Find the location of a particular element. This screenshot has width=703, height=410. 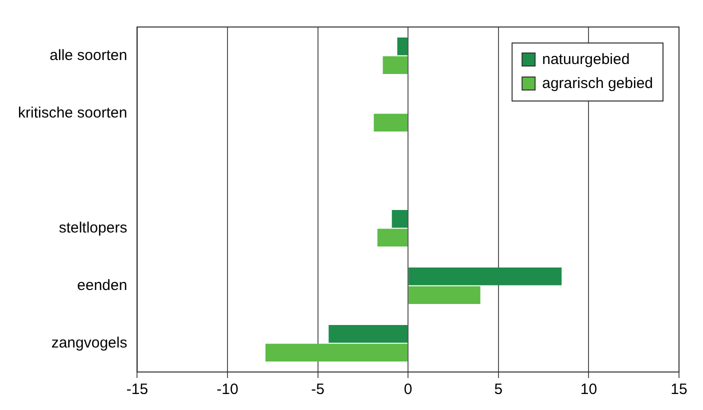

legend-label: agrarisch gebied is located at coordinates (598, 83).